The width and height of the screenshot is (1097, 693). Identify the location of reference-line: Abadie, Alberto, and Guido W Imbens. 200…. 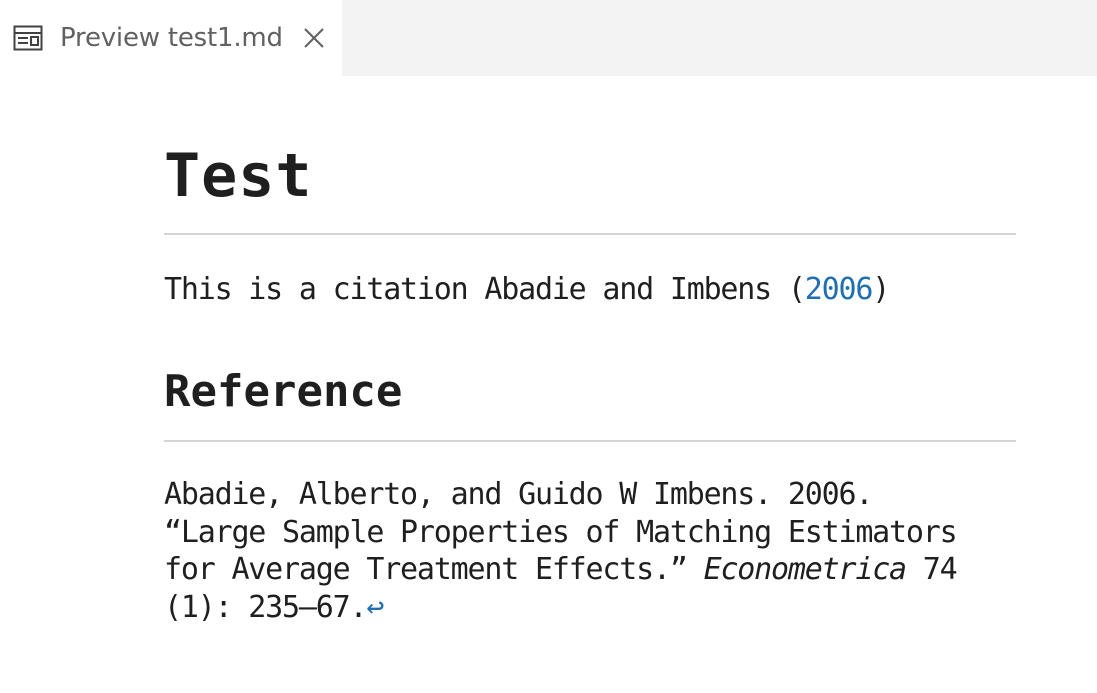
(590, 495).